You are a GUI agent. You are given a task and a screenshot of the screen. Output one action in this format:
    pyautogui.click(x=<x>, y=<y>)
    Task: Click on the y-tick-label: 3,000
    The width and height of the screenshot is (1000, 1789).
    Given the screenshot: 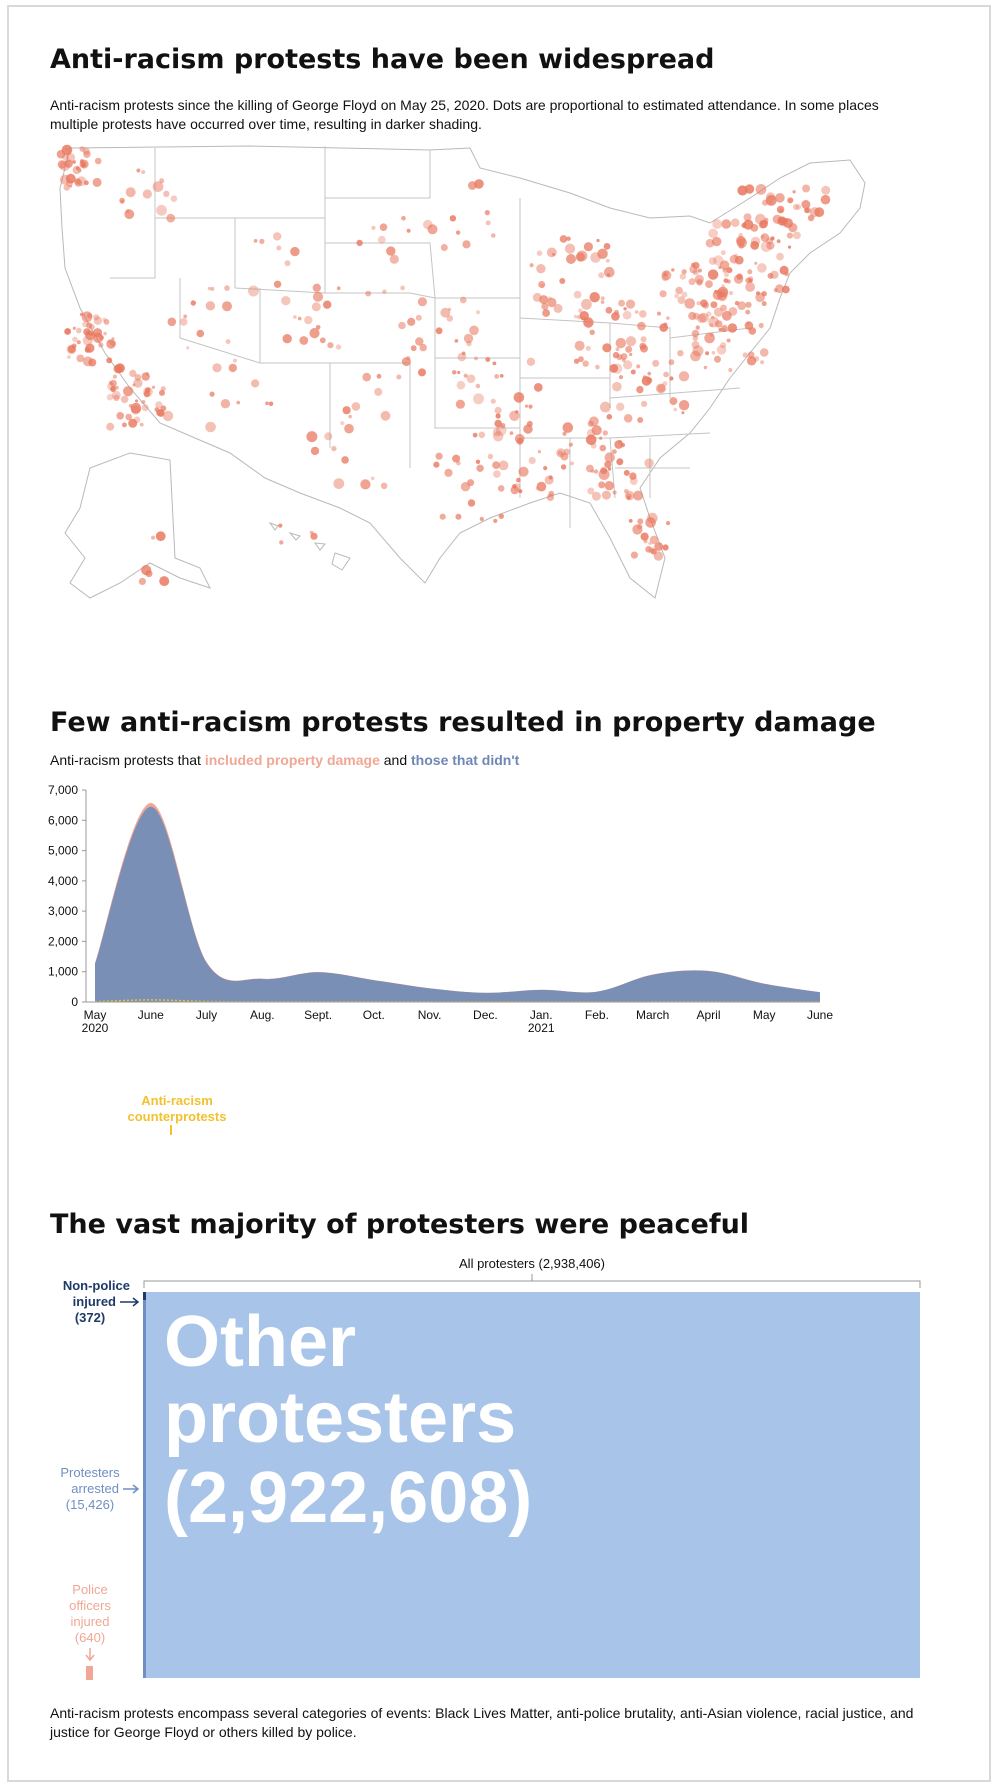 What is the action you would take?
    pyautogui.click(x=63, y=911)
    